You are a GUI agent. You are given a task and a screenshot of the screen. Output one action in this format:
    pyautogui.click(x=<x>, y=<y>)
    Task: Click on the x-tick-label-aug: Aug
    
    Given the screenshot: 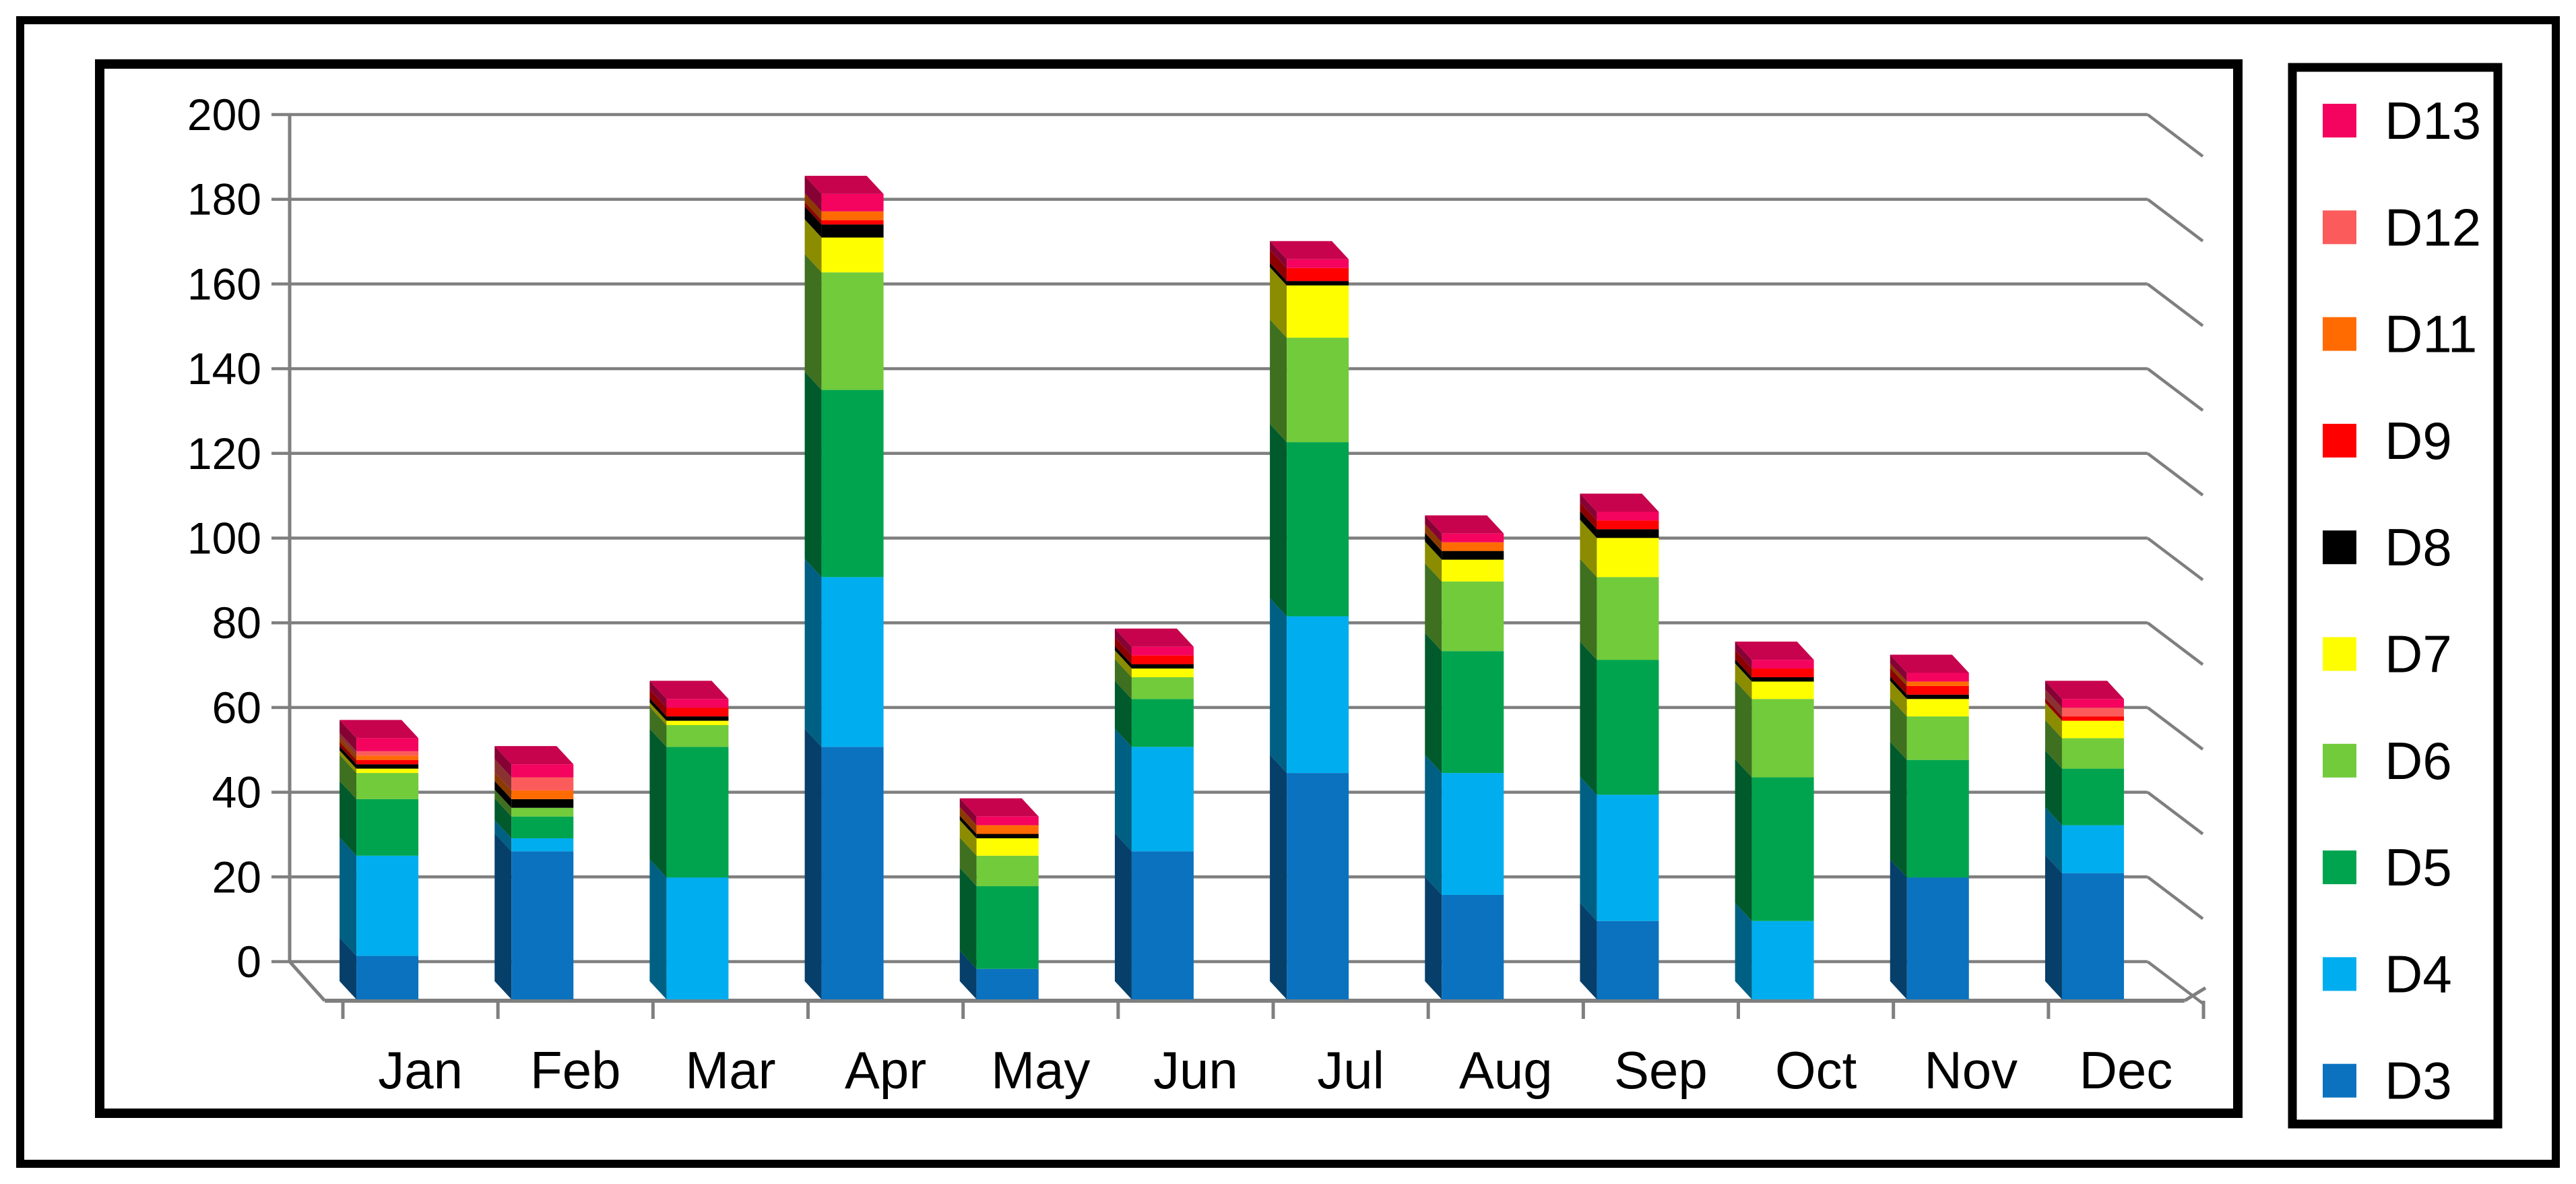 What is the action you would take?
    pyautogui.click(x=1506, y=1070)
    